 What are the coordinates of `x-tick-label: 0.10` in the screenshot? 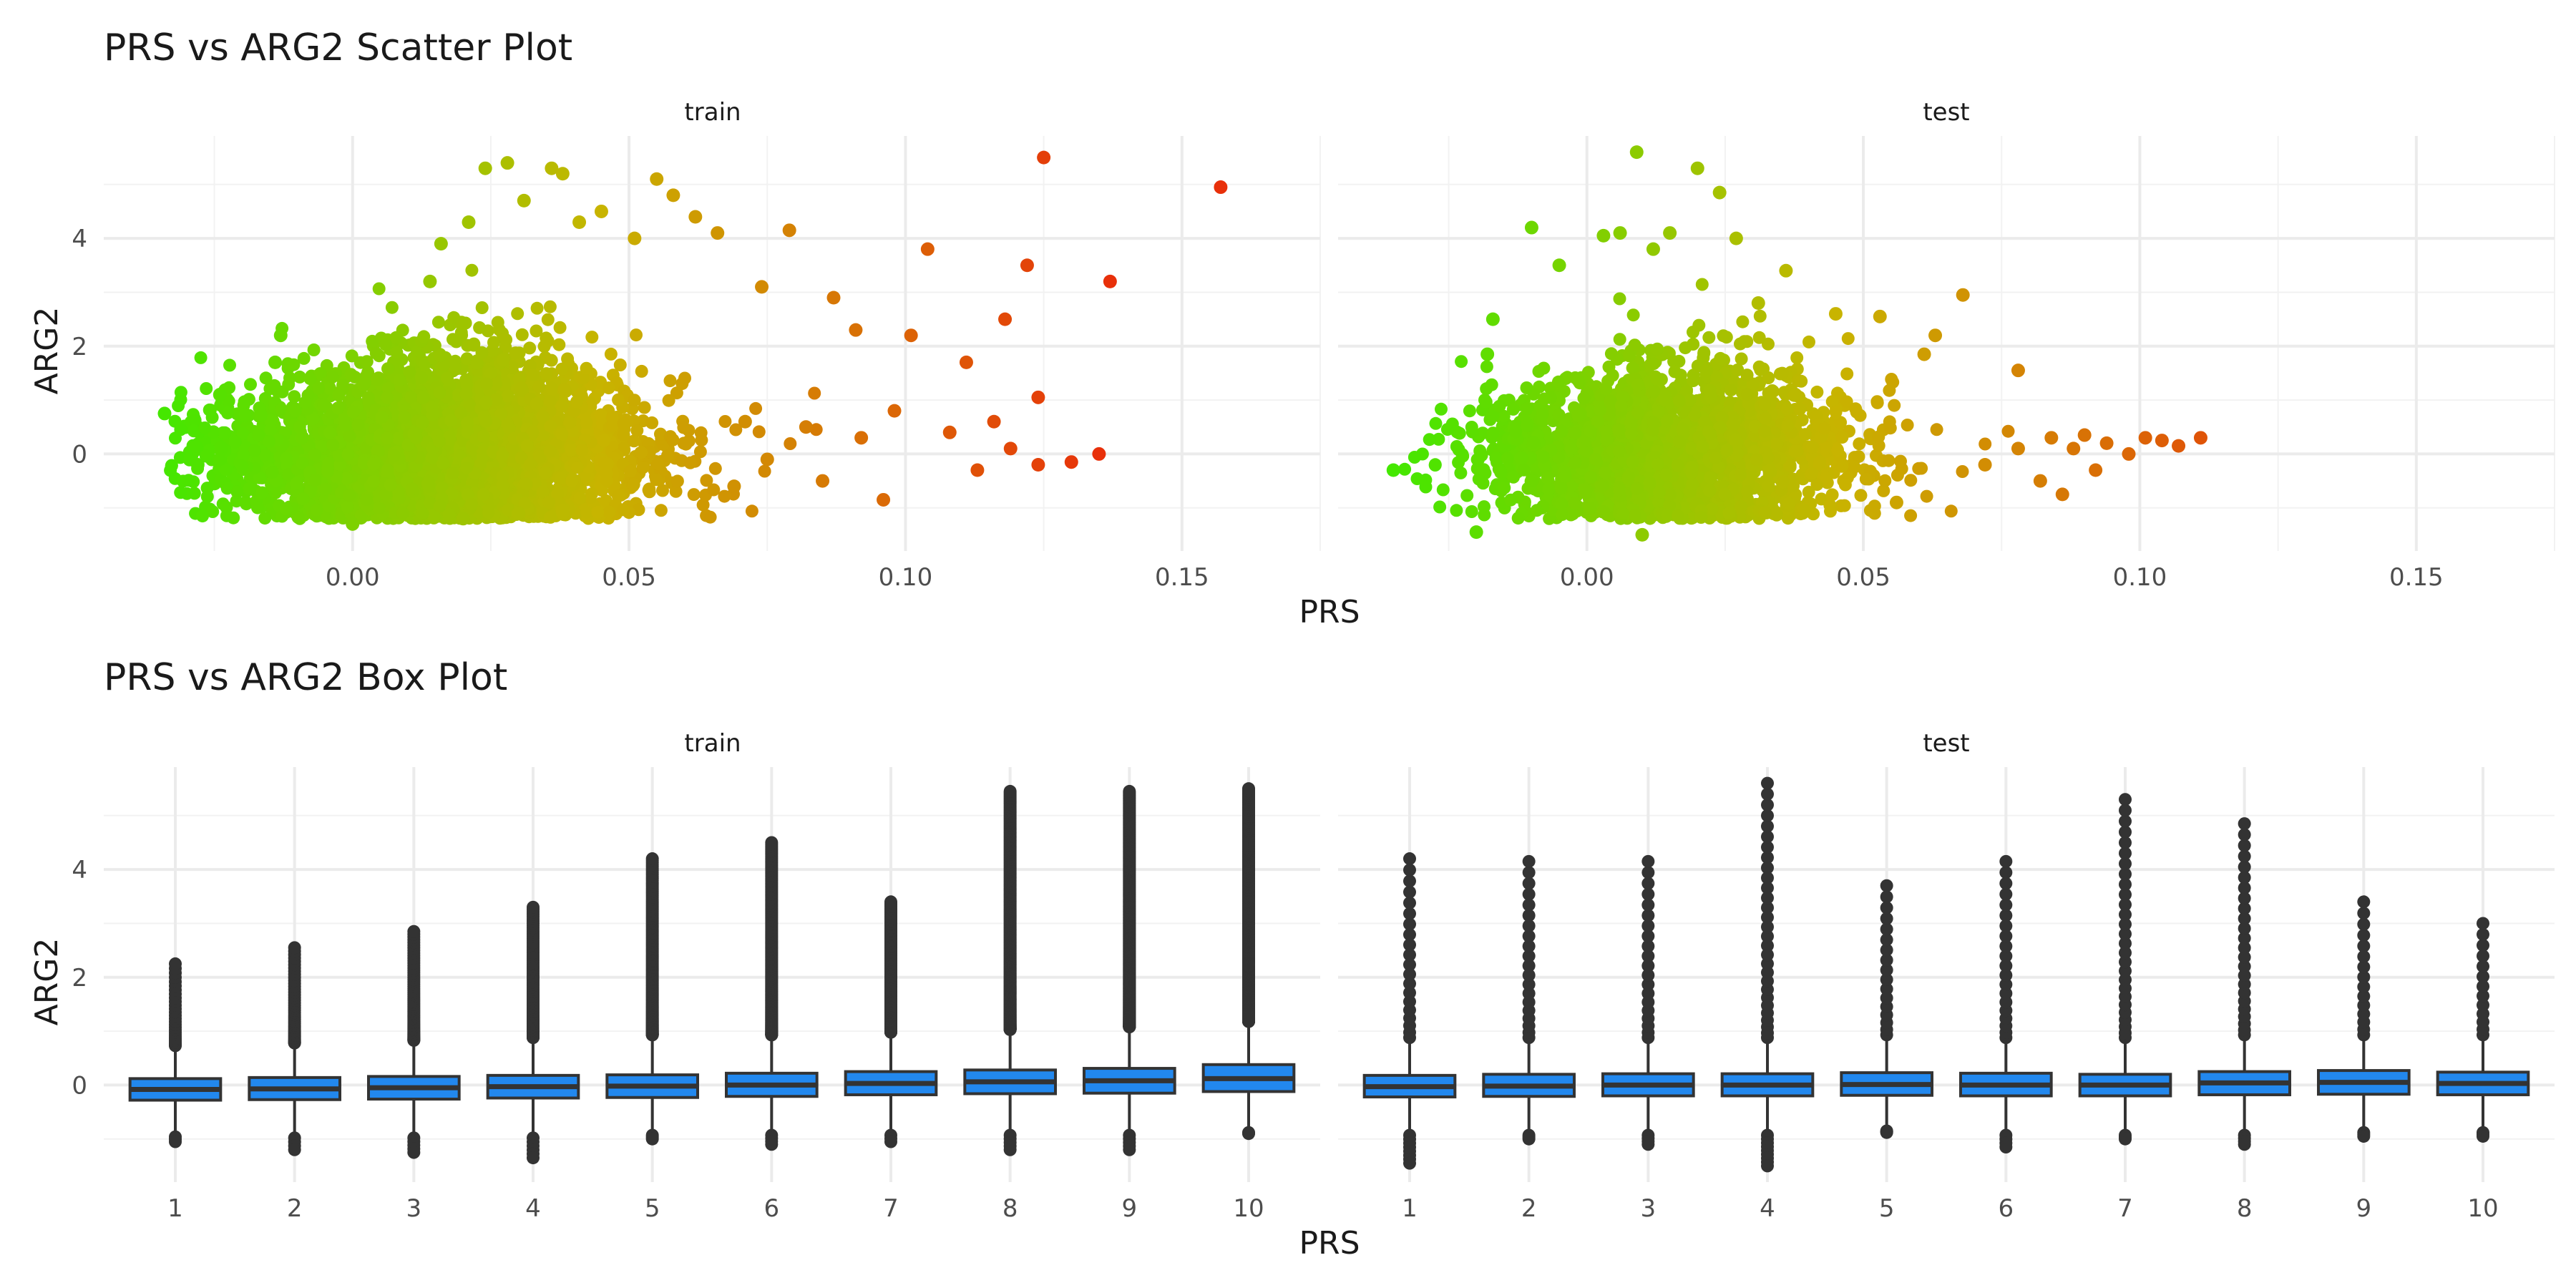 It's located at (906, 577).